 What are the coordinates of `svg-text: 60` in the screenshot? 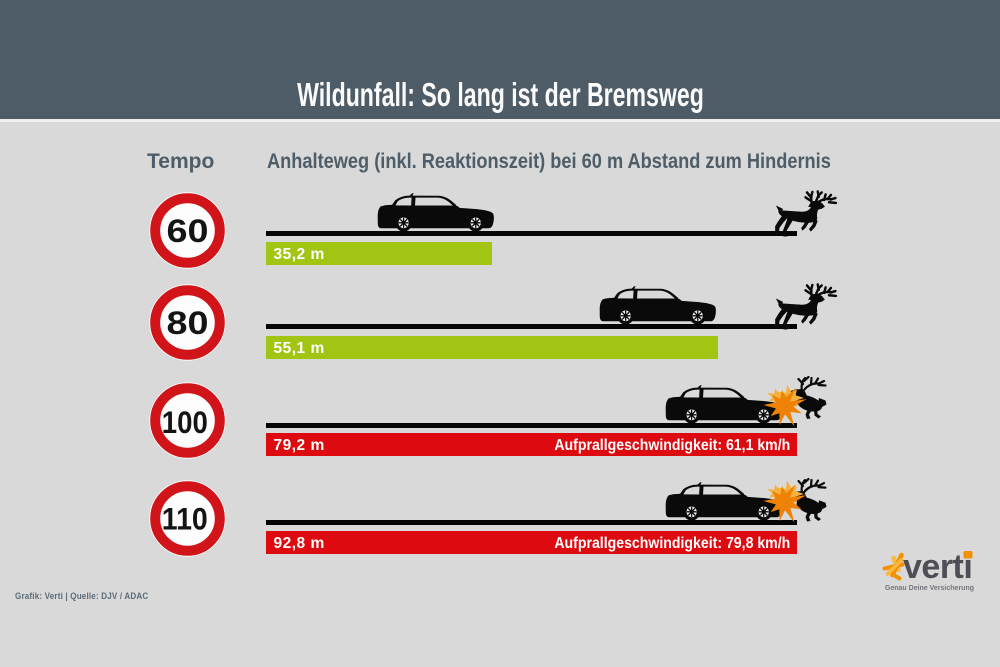 It's located at (188, 231).